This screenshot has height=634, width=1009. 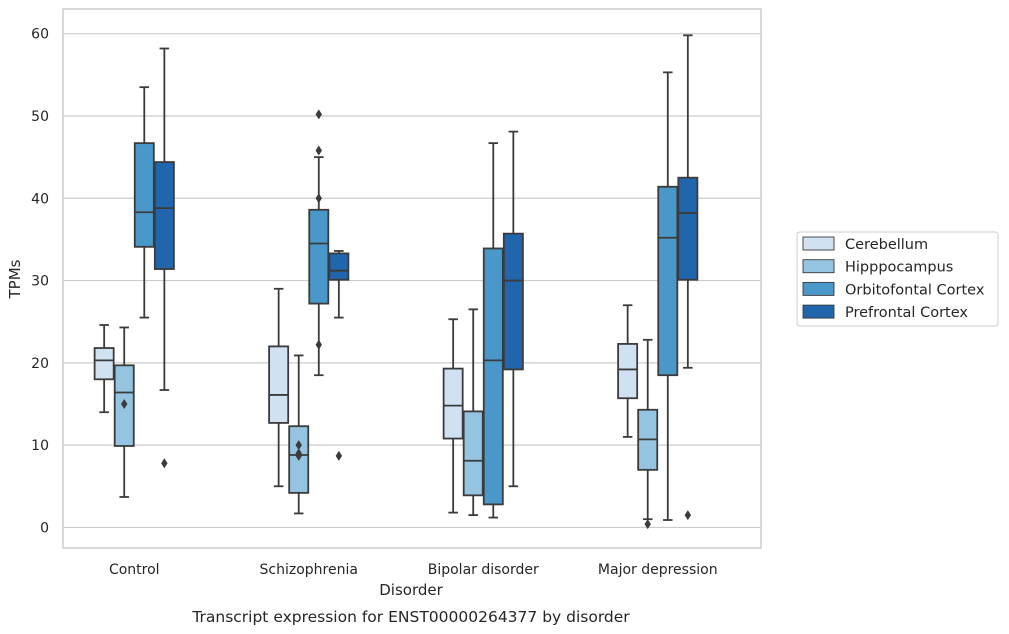 What do you see at coordinates (40, 35) in the screenshot?
I see `y-tick-label: 60` at bounding box center [40, 35].